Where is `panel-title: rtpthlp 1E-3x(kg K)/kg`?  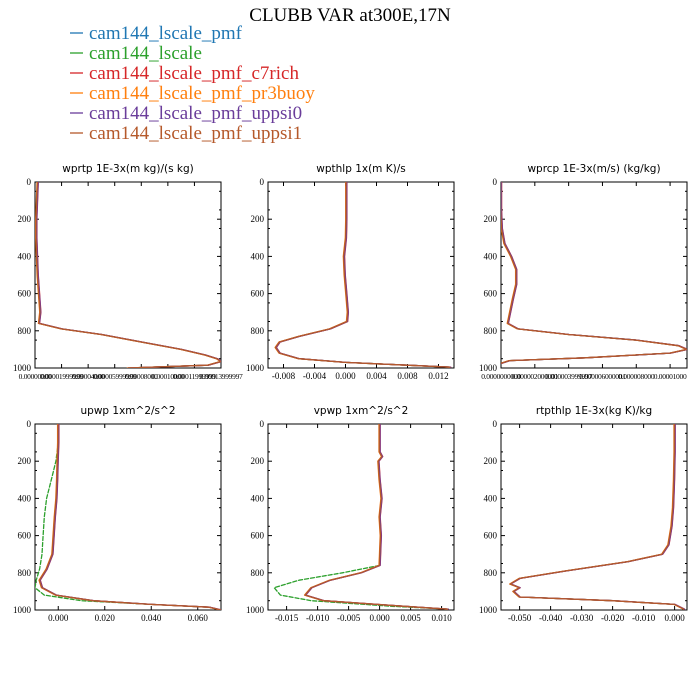 panel-title: rtpthlp 1E-3x(kg K)/kg is located at coordinates (594, 411).